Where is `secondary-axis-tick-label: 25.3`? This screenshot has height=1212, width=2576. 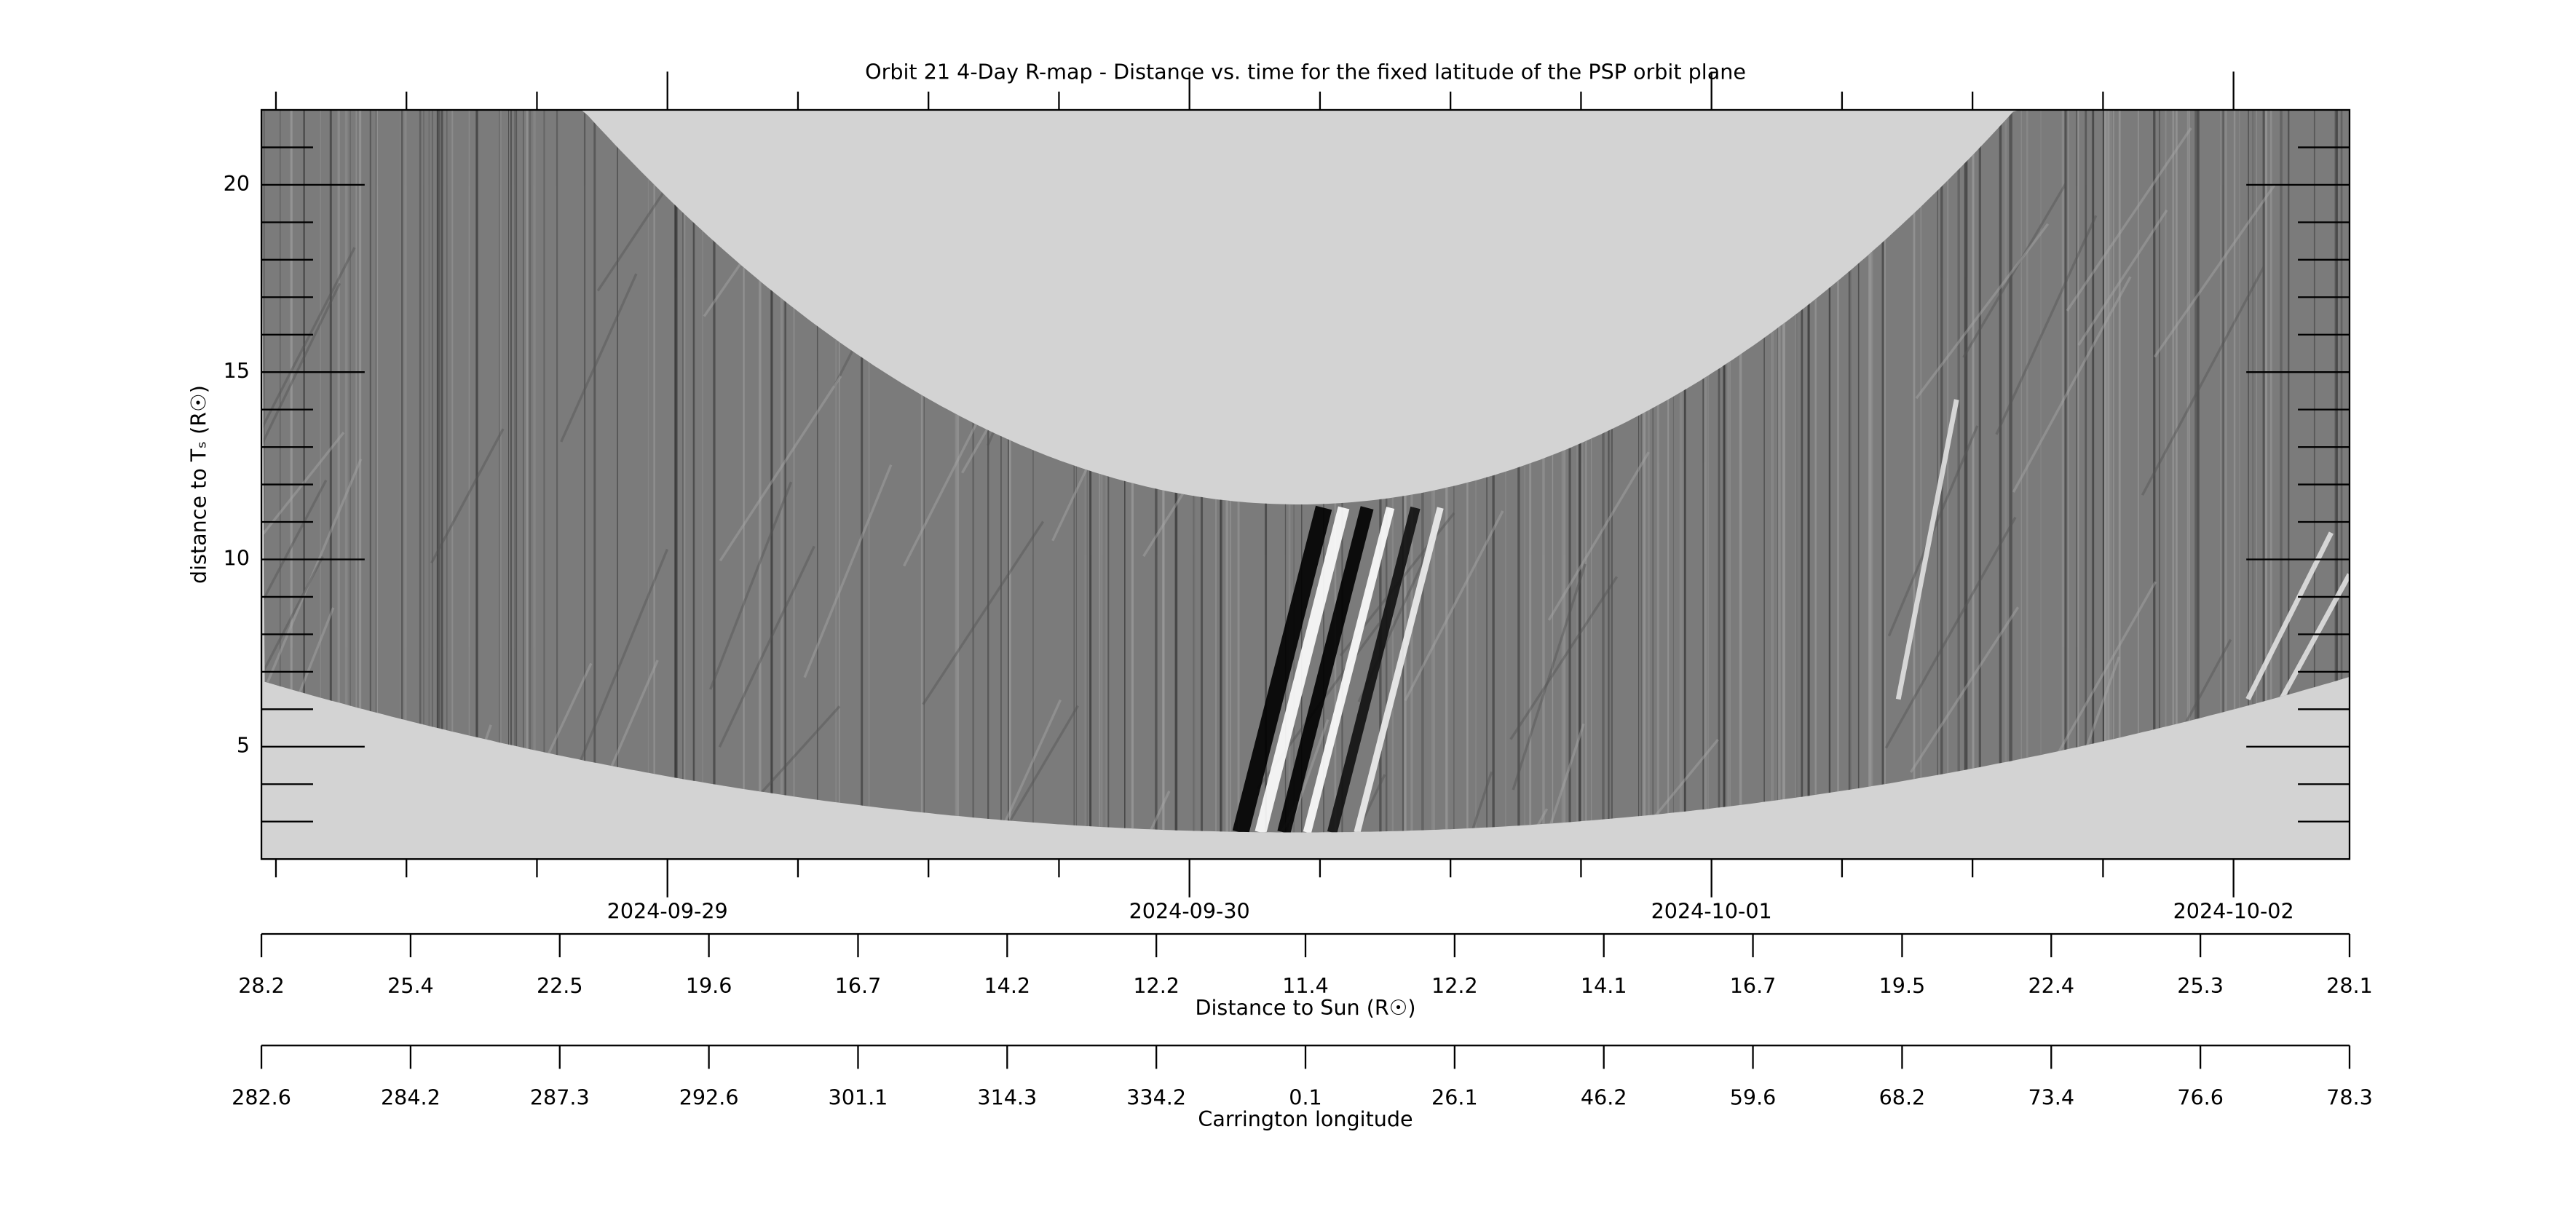 secondary-axis-tick-label: 25.3 is located at coordinates (2200, 986).